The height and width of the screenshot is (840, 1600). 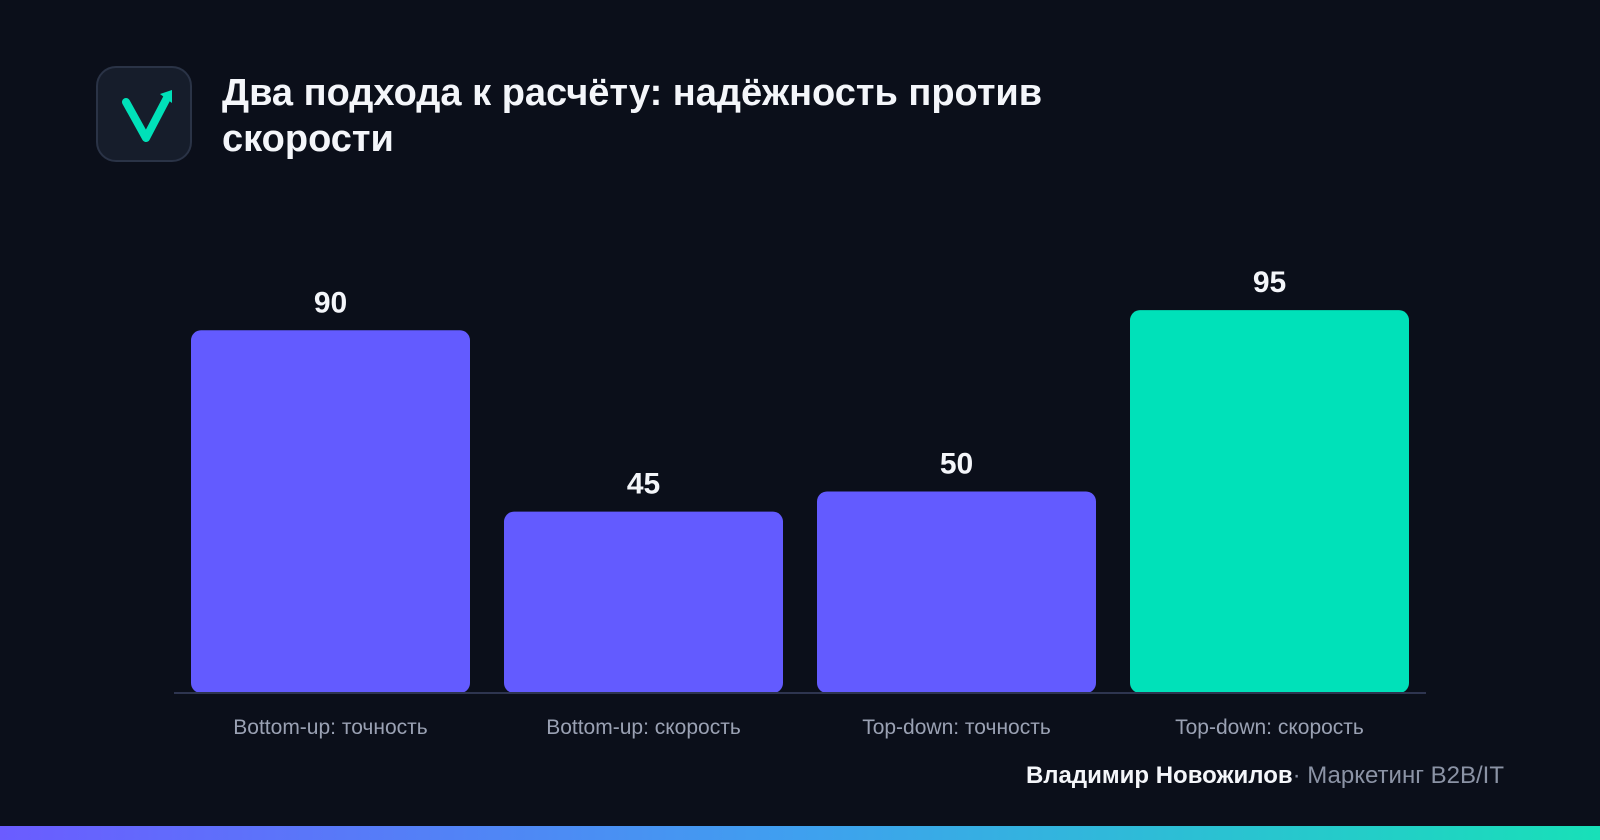 I want to click on footer-credit: Владимир Новожилов· Маркетинг B2B/IT, so click(x=1265, y=776).